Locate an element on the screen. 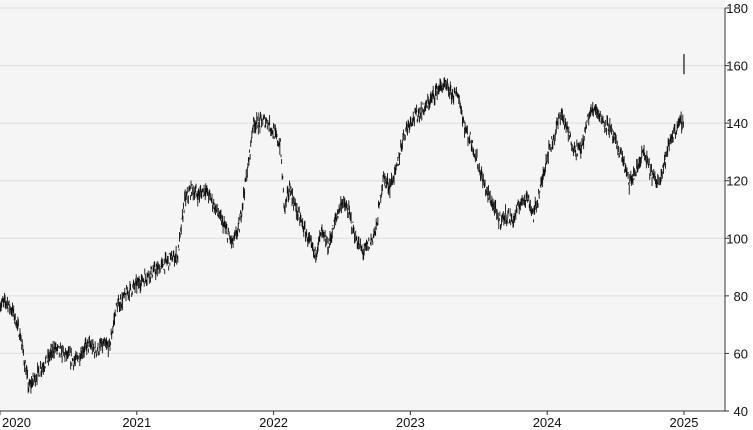 The image size is (753, 430). x-tick-label: 2020 is located at coordinates (16, 422).